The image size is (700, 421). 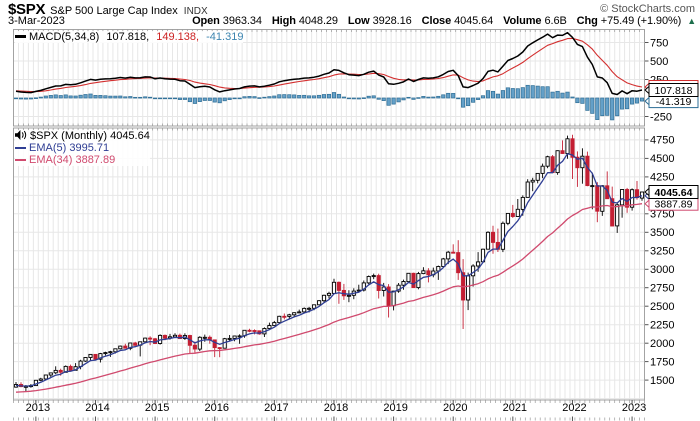 I want to click on svg-text: 2000, so click(x=662, y=344).